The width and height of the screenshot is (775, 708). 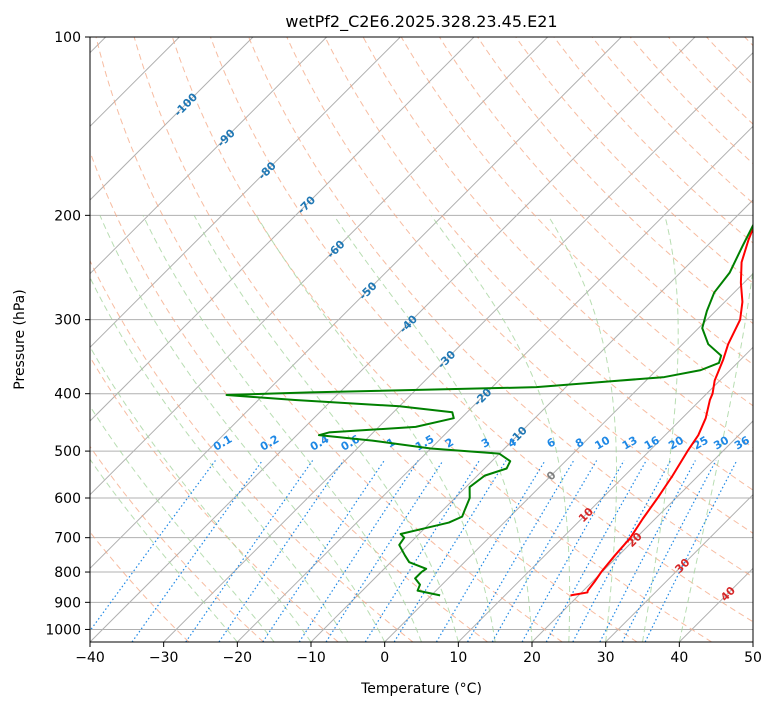 I want to click on x-axis-label: Temperature (°C), so click(x=421, y=689).